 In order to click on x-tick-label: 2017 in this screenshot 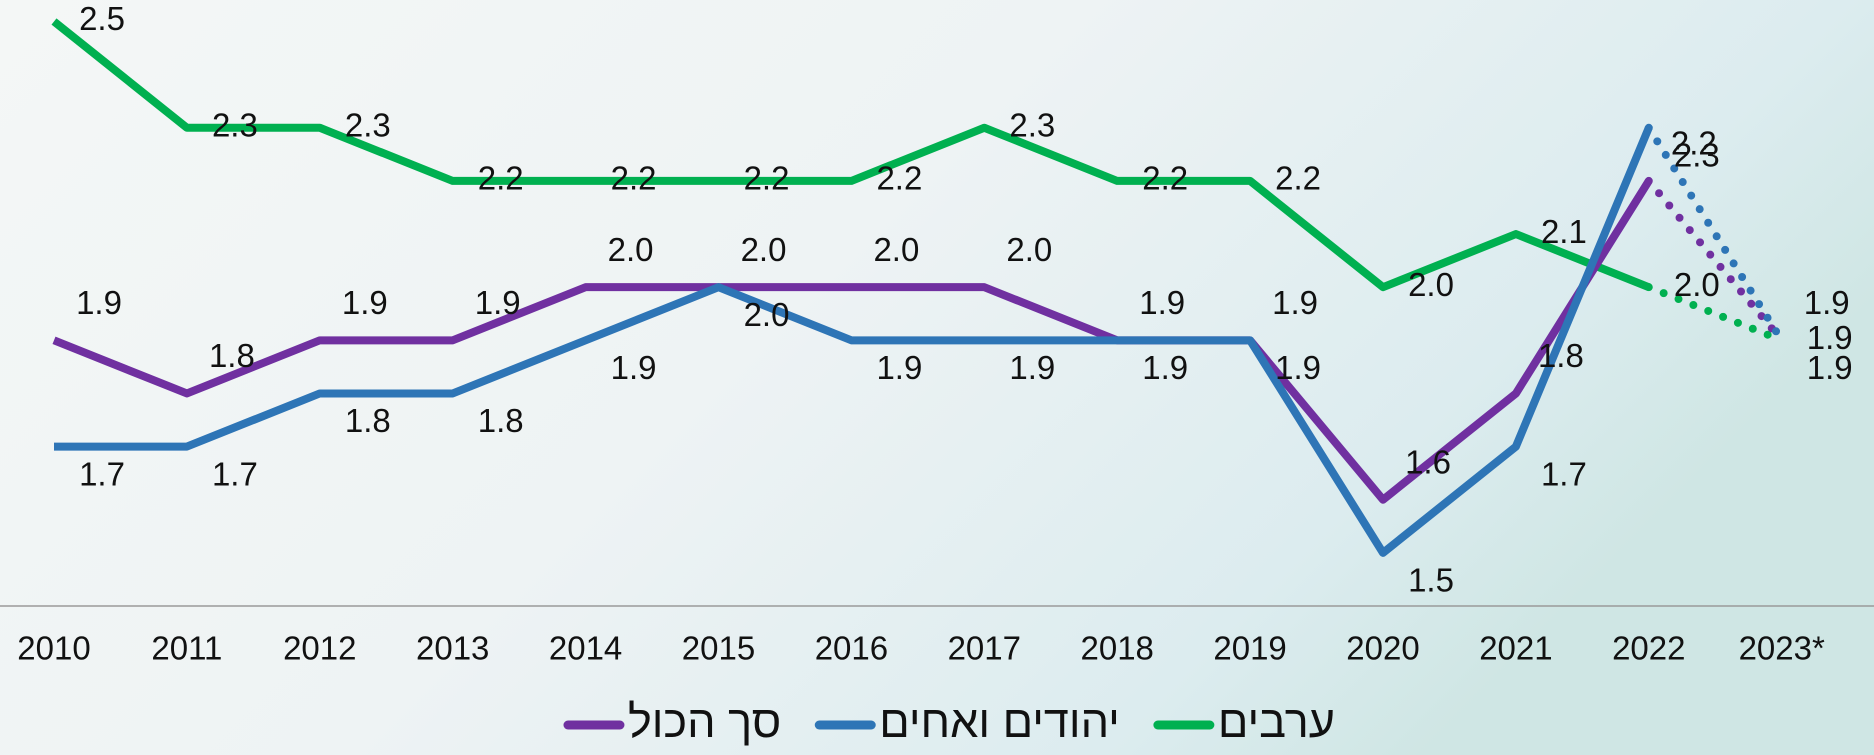, I will do `click(984, 648)`.